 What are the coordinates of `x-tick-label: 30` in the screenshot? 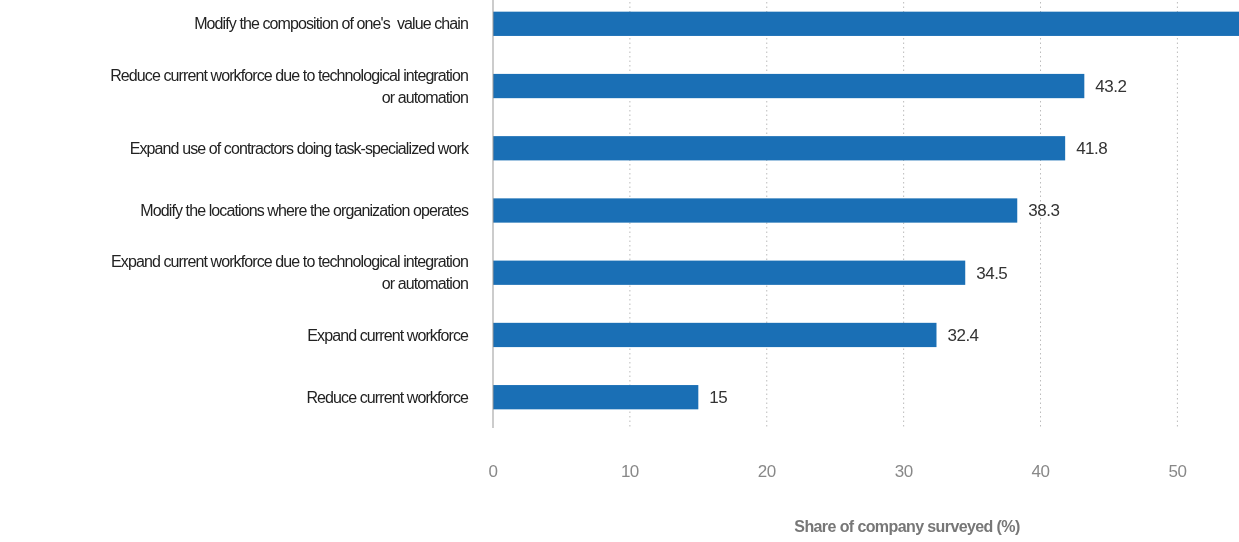 It's located at (903, 471).